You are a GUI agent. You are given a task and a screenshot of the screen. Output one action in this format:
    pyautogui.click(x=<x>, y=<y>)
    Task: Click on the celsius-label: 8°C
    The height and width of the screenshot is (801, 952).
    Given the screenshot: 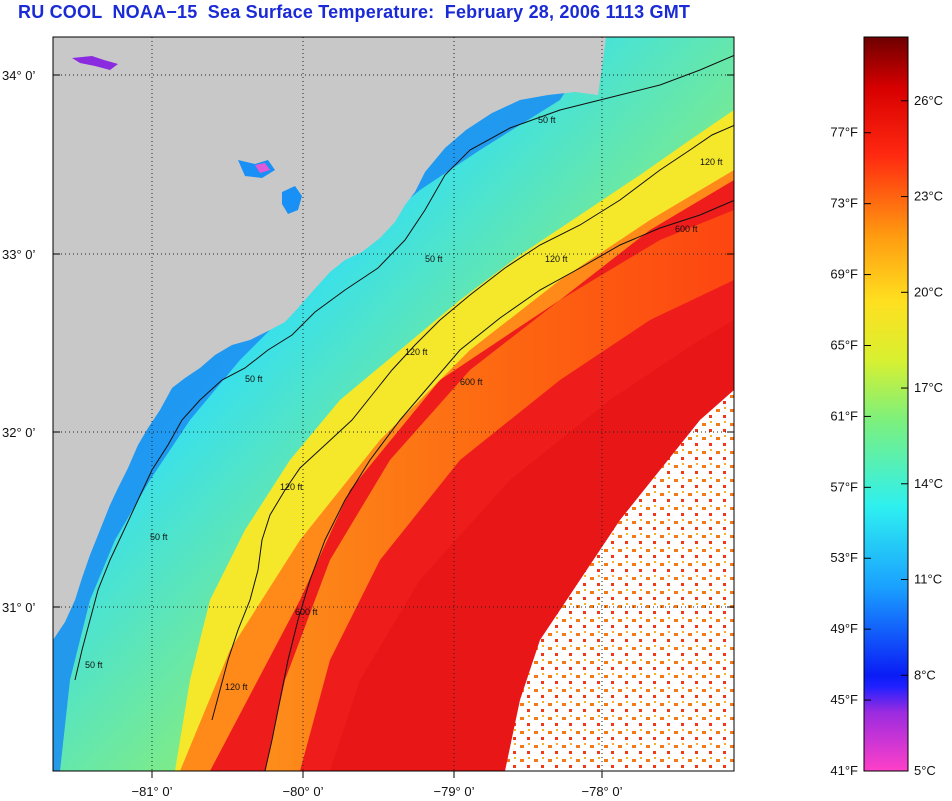 What is the action you would take?
    pyautogui.click(x=925, y=674)
    